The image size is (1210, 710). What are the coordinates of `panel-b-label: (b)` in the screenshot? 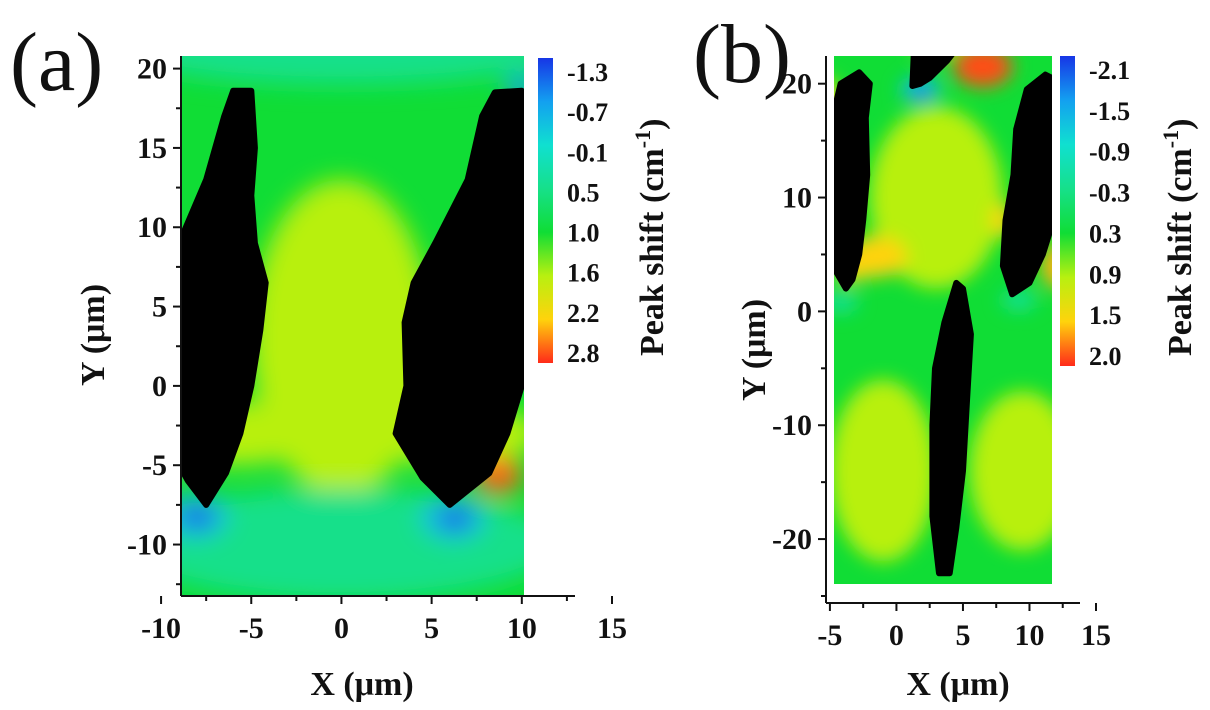 It's located at (742, 54).